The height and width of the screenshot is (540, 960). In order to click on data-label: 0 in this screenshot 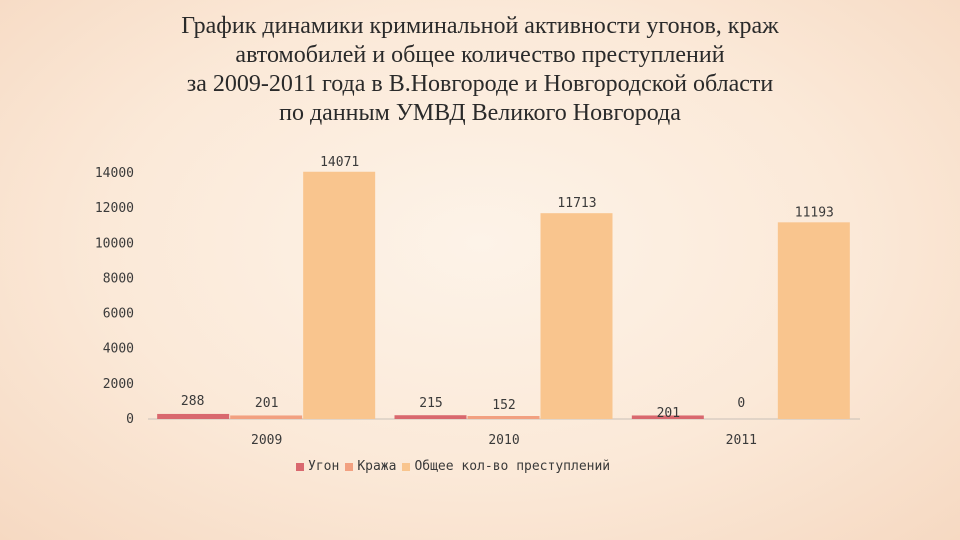, I will do `click(741, 403)`.